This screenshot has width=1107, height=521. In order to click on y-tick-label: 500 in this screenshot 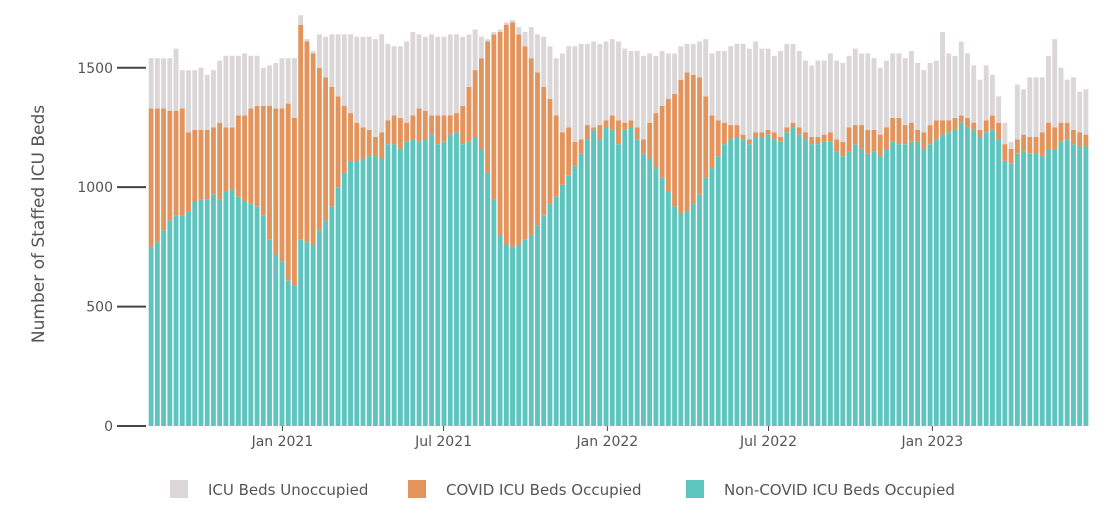, I will do `click(99, 308)`.